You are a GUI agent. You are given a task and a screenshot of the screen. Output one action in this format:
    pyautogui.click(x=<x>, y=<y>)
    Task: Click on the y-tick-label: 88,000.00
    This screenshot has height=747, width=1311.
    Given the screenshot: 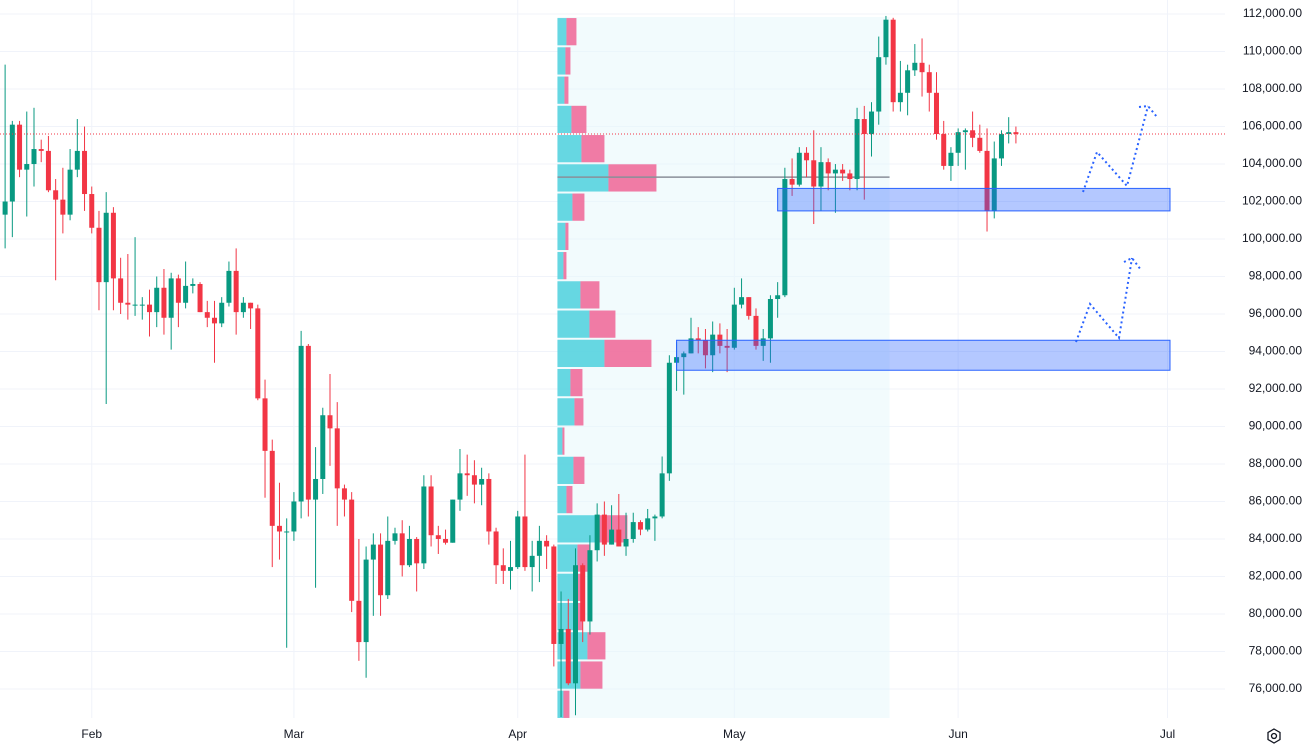 What is the action you would take?
    pyautogui.click(x=1276, y=463)
    